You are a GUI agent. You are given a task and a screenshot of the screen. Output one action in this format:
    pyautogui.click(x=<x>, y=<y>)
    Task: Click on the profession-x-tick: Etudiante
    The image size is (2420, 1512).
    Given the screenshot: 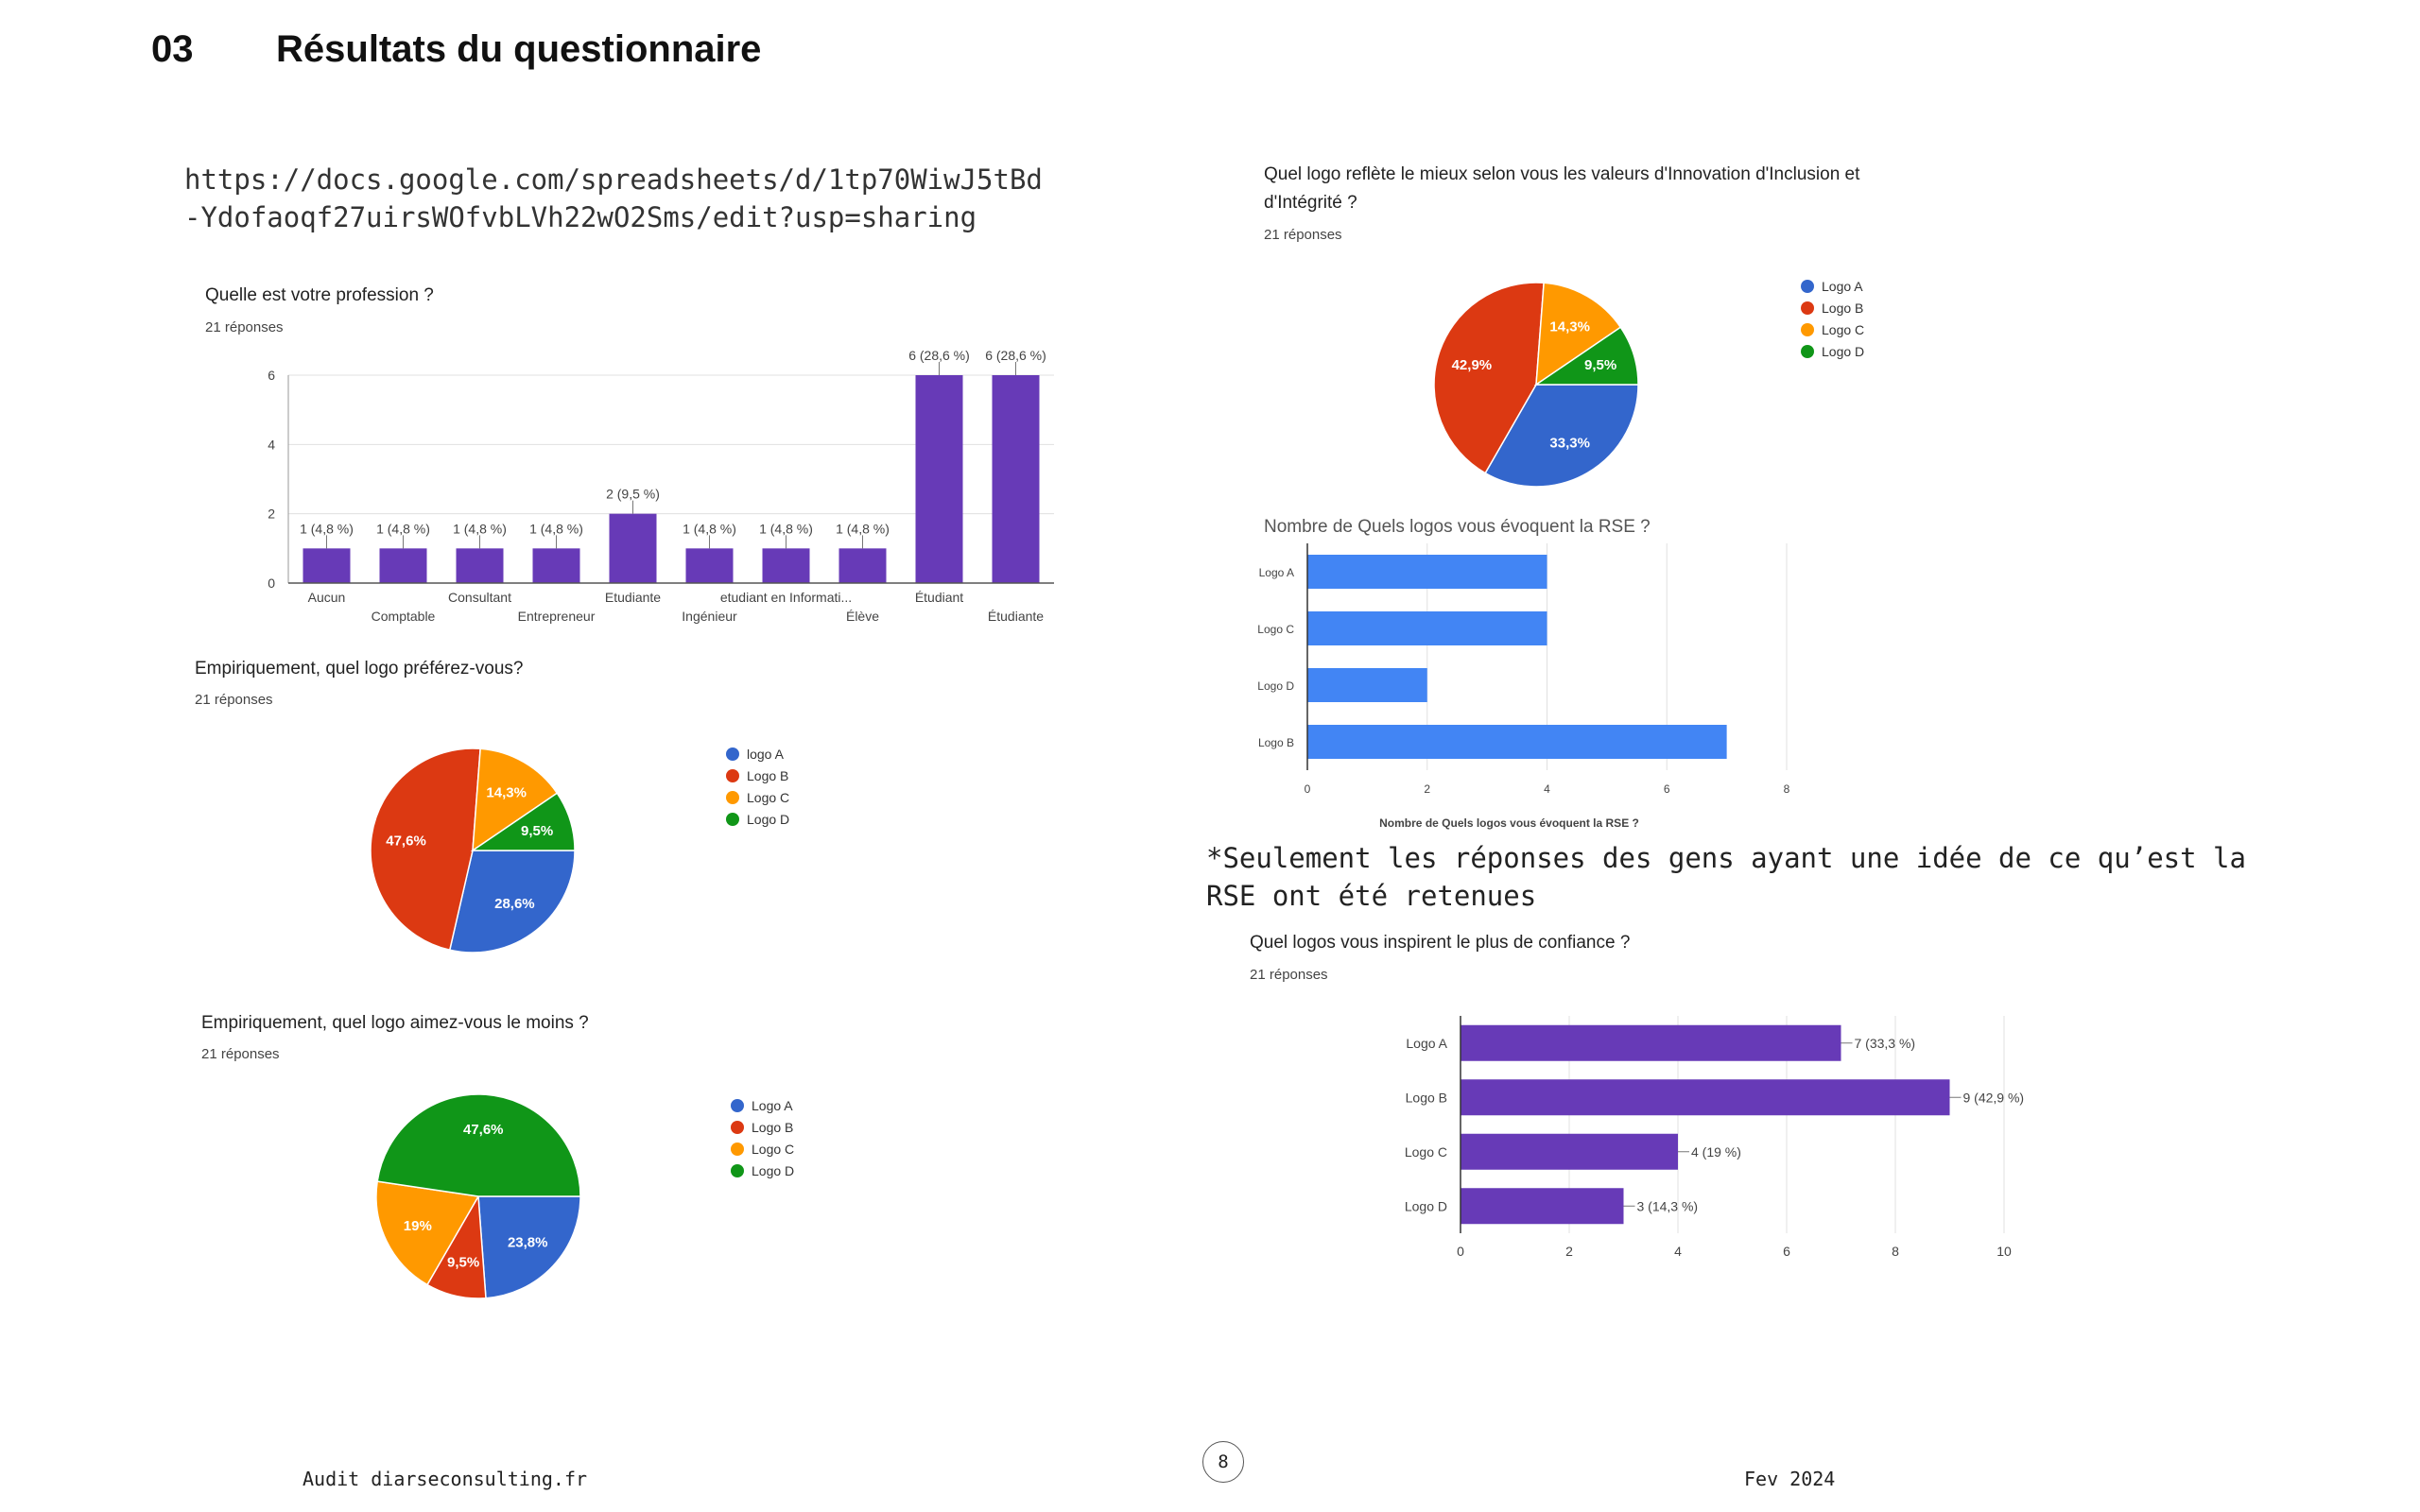 What is the action you would take?
    pyautogui.click(x=633, y=597)
    